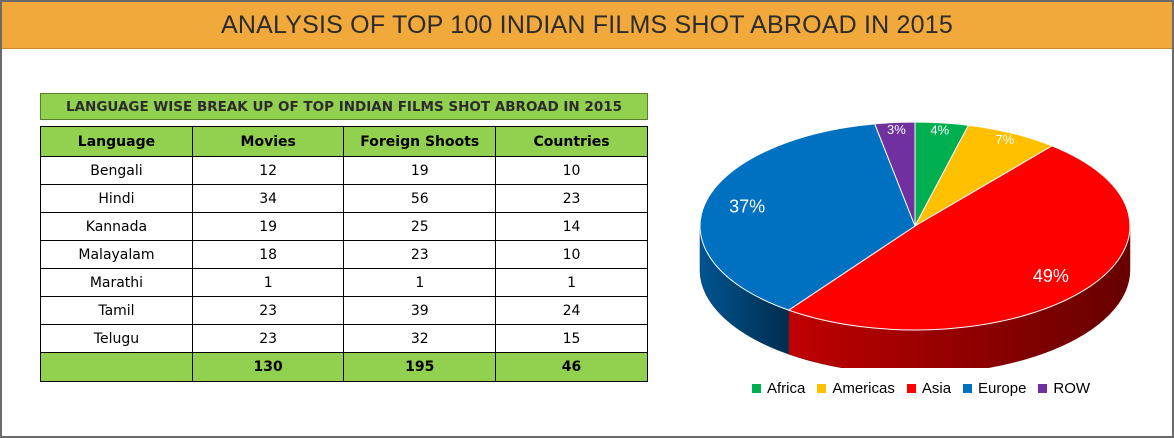  What do you see at coordinates (571, 198) in the screenshot?
I see `cell-countries: 23` at bounding box center [571, 198].